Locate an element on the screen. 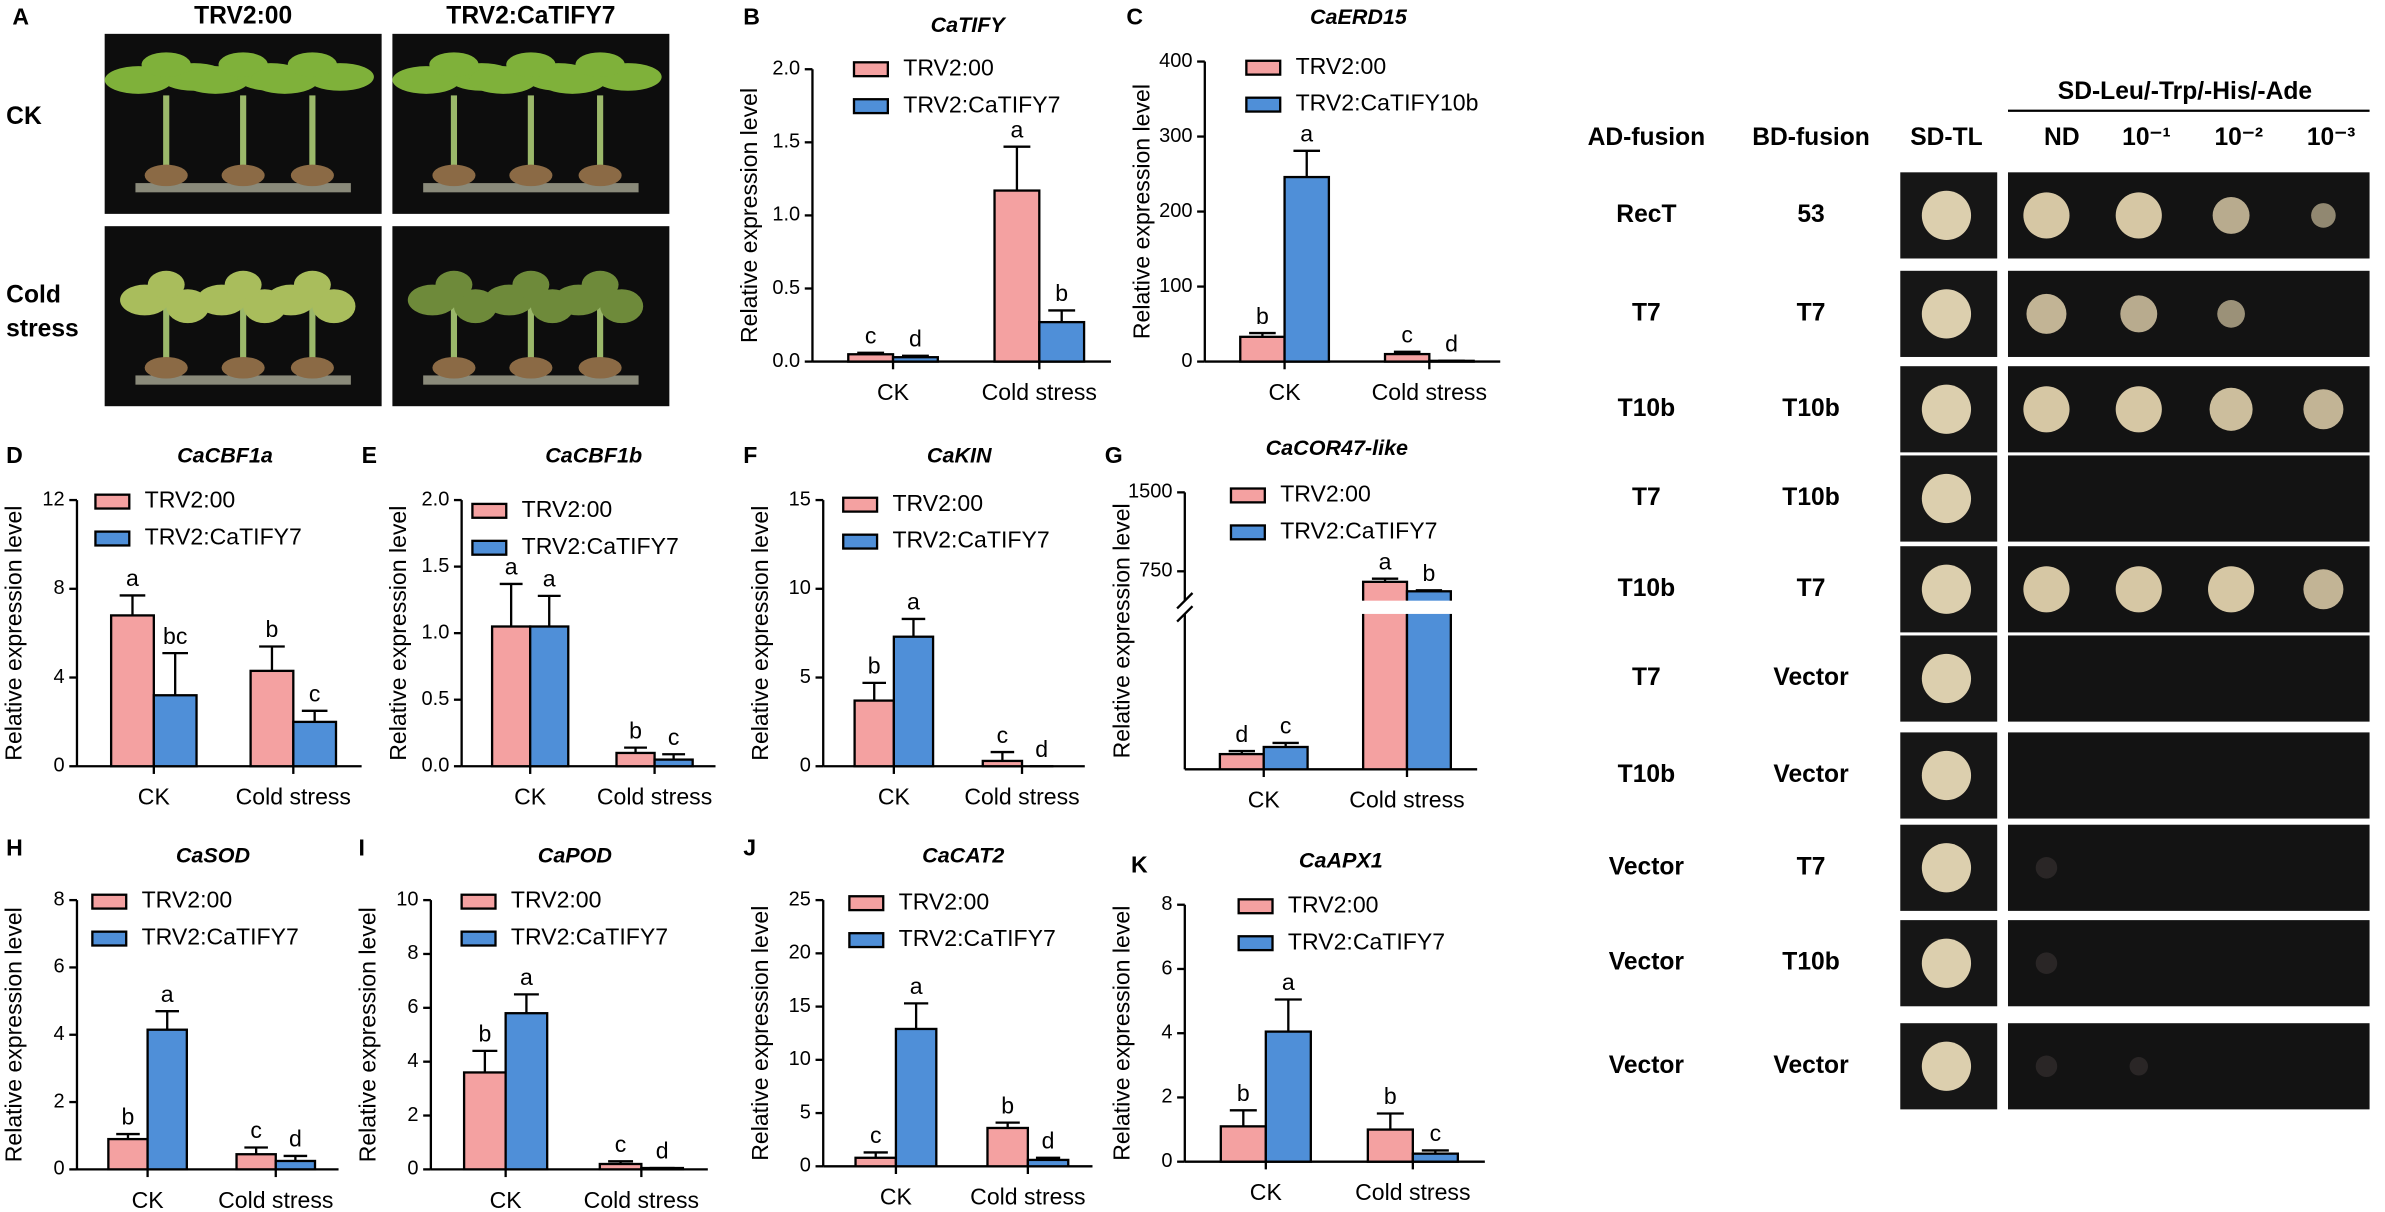 Image resolution: width=2385 pixels, height=1212 pixels. legend-label: TRV2:CaTIFY10b is located at coordinates (1387, 103).